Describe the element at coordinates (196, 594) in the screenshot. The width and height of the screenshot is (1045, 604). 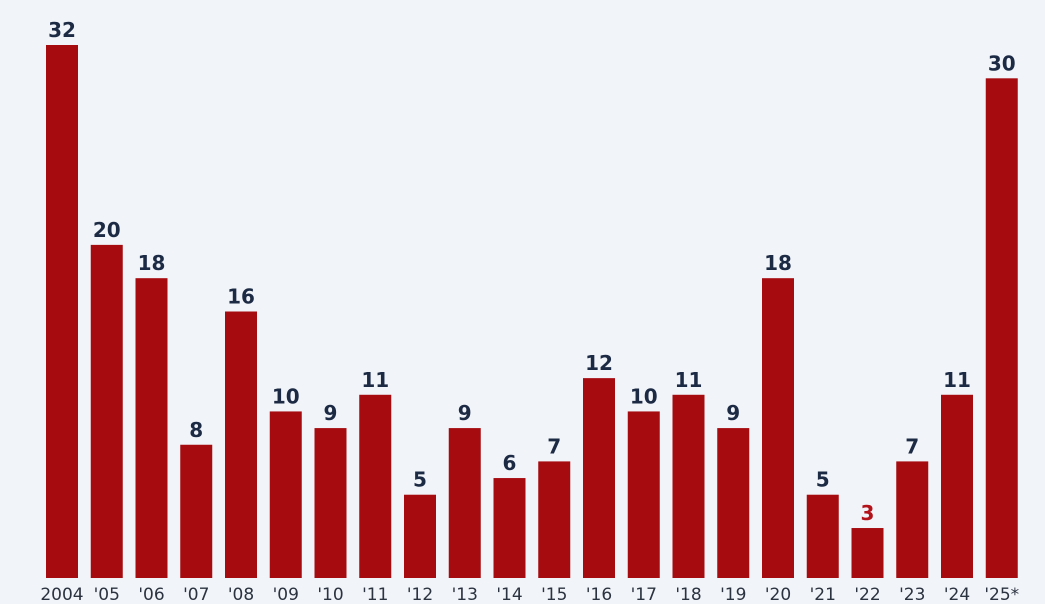
I see `tick-label-3: '07` at that location.